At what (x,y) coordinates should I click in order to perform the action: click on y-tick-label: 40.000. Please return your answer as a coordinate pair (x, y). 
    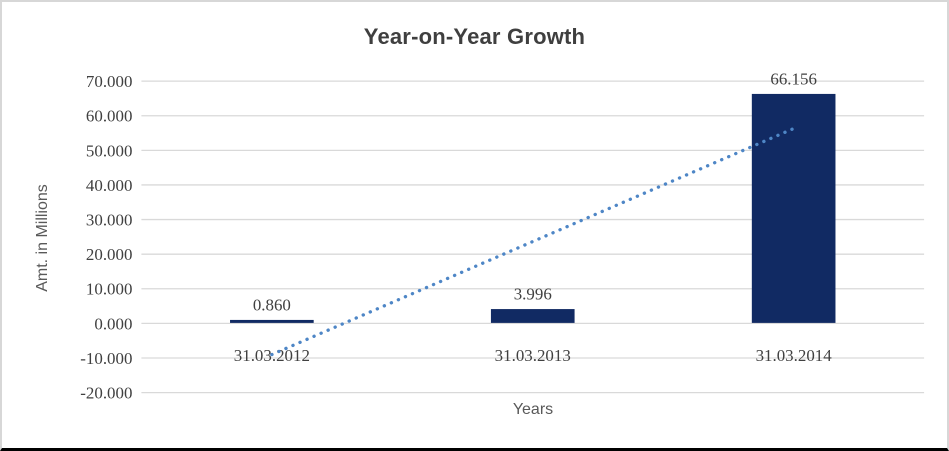
    Looking at the image, I should click on (109, 185).